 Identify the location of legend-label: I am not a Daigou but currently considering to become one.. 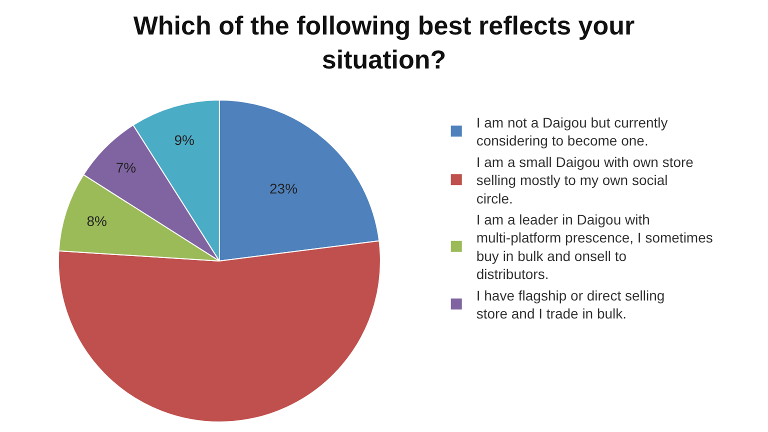
(572, 131).